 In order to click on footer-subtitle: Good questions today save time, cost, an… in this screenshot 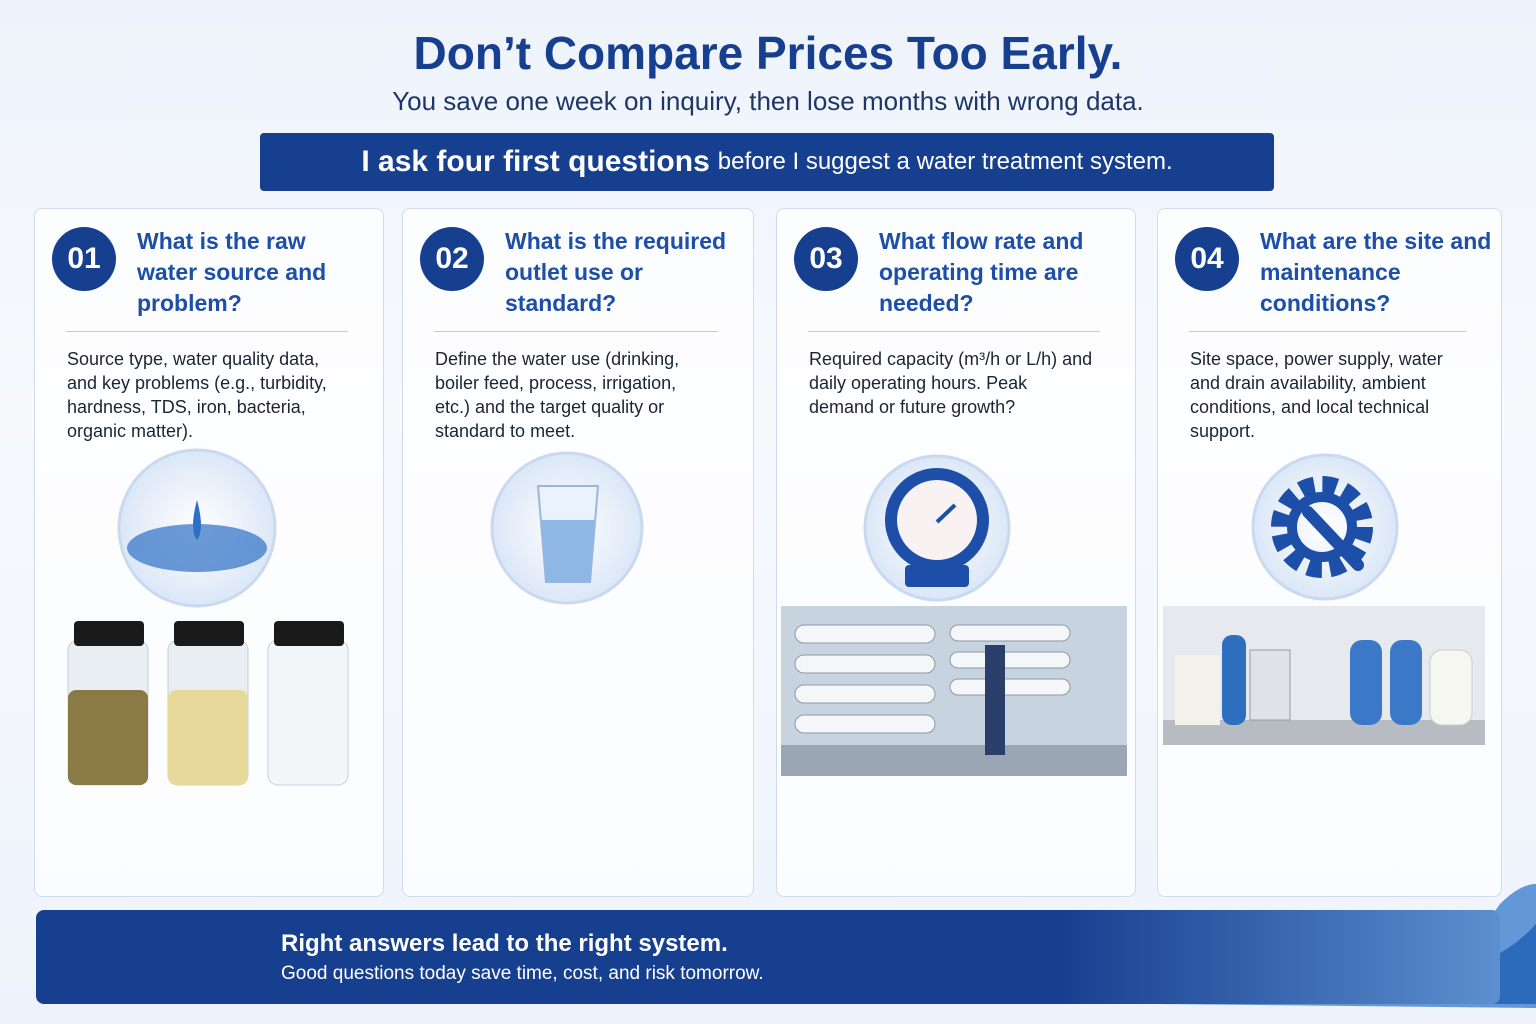, I will do `click(522, 973)`.